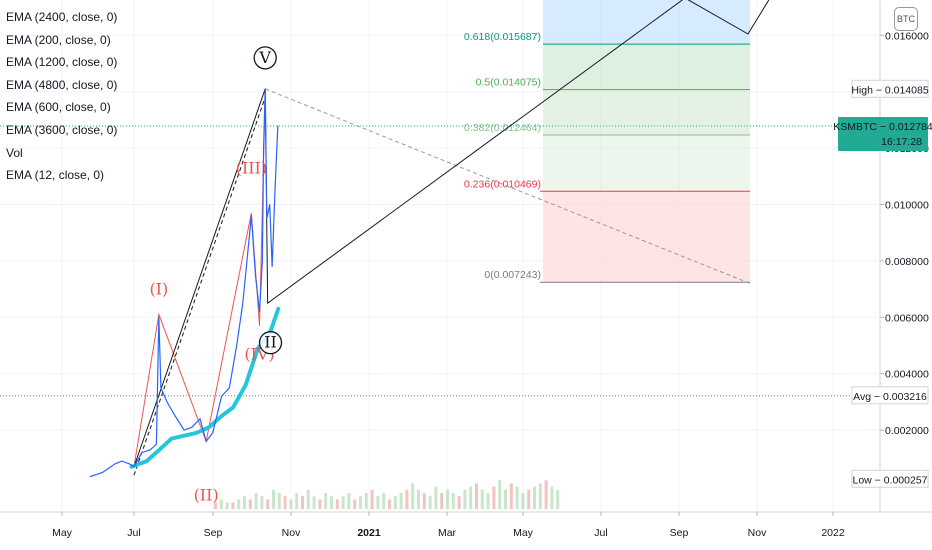 The width and height of the screenshot is (932, 550). What do you see at coordinates (270, 342) in the screenshot?
I see `wave-label-black: II` at bounding box center [270, 342].